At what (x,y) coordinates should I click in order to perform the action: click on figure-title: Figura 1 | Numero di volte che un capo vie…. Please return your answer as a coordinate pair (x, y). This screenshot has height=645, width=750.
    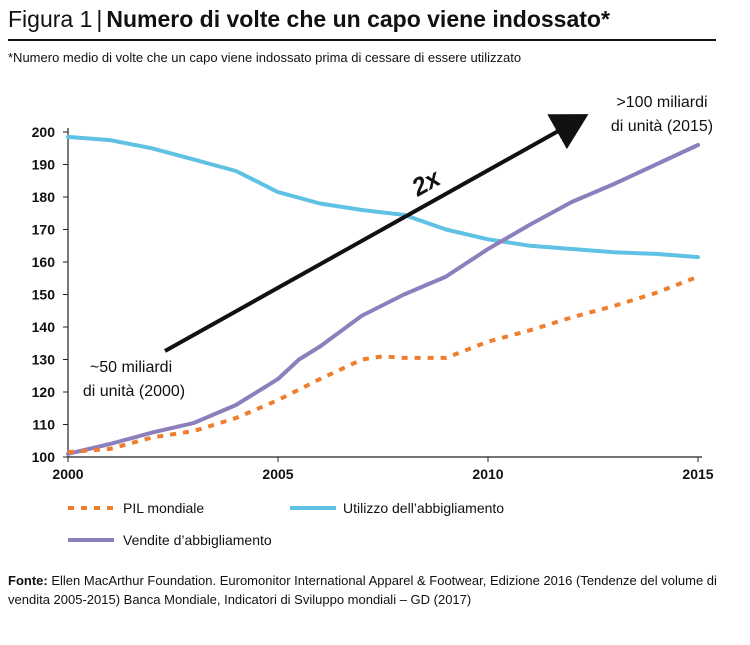
    Looking at the image, I should click on (309, 19).